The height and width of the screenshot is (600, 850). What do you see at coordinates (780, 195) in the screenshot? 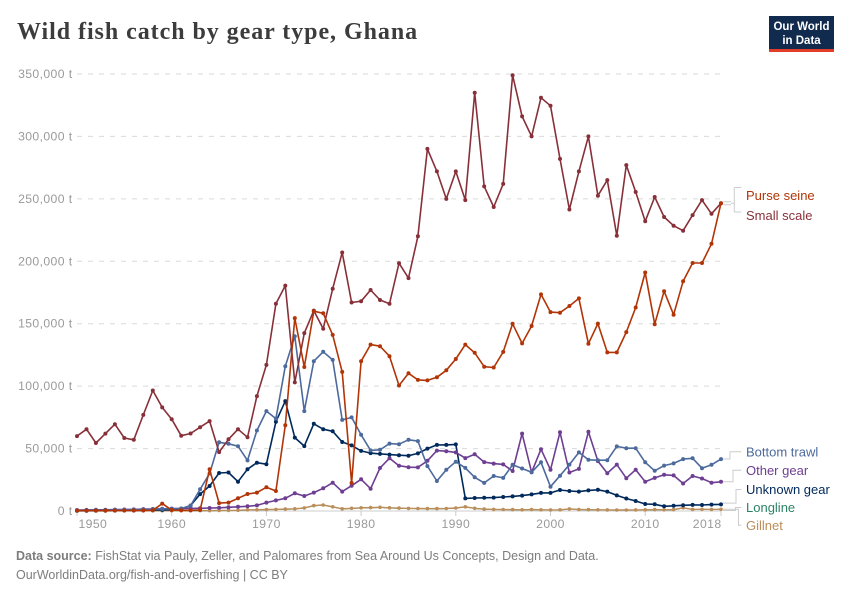
I see `svg-text: Purse seine` at bounding box center [780, 195].